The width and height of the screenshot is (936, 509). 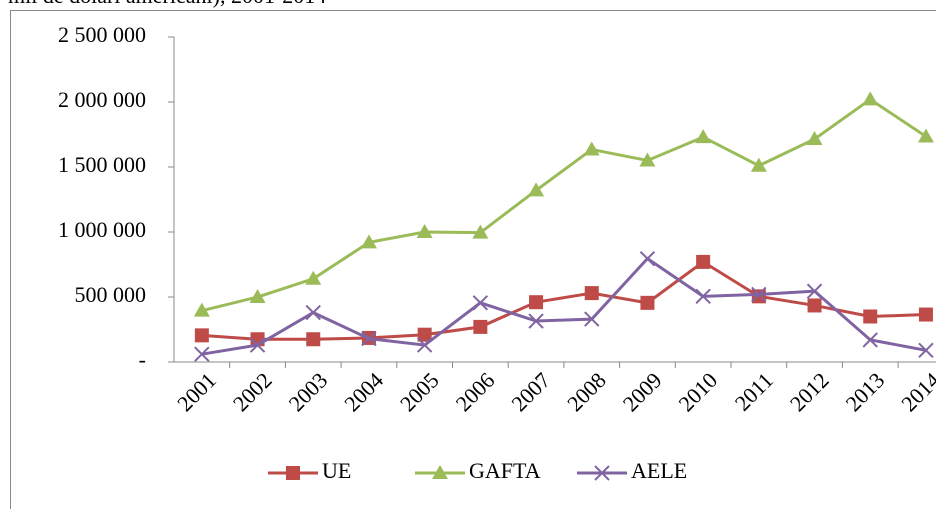 I want to click on x-tick-label: 2003, so click(x=308, y=391).